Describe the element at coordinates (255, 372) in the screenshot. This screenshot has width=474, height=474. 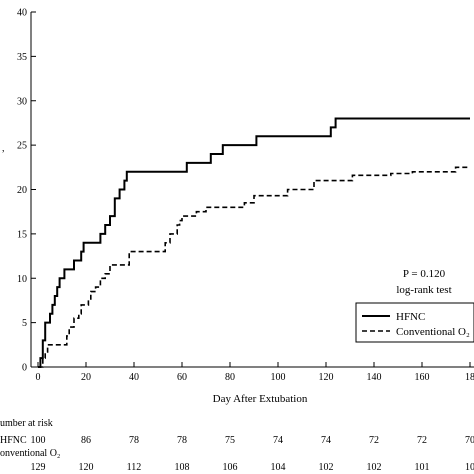
I see `x-ticks: 0 20 40 60 80 100 120 140 160 18` at that location.